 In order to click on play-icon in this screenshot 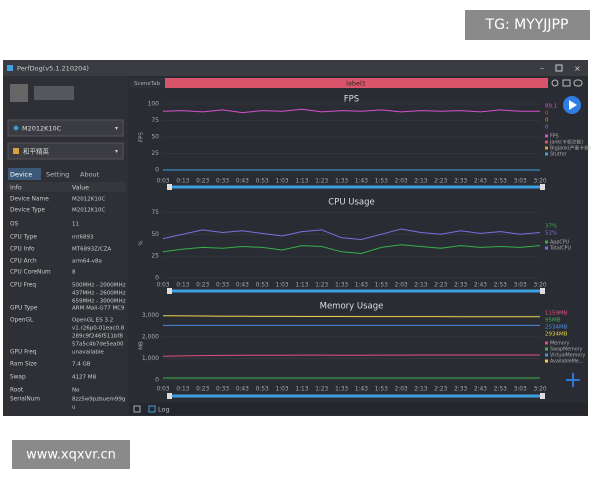, I will do `click(573, 105)`.